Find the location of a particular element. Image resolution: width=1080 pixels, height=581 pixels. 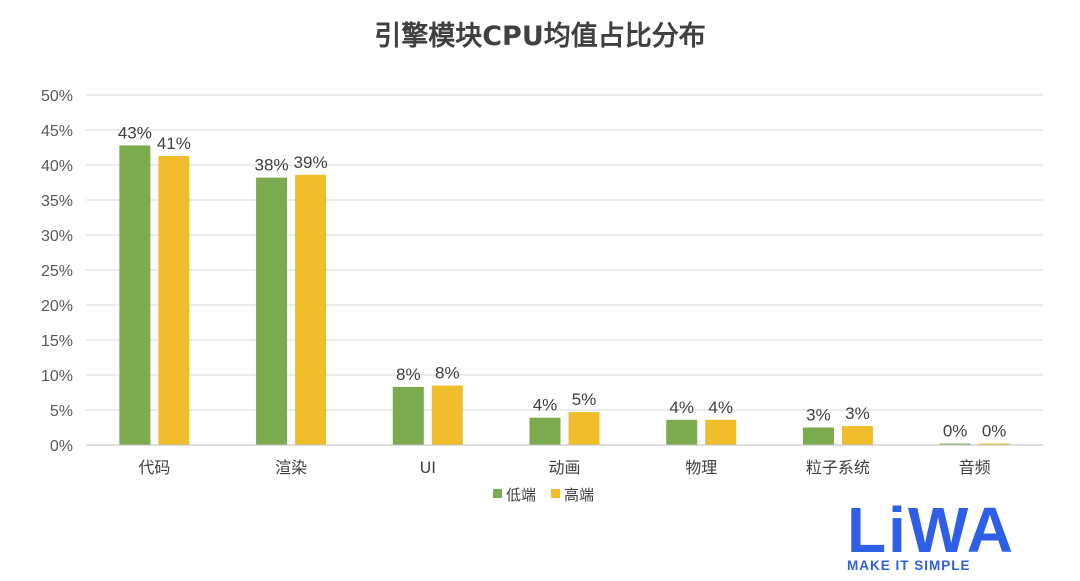

y-tick-label: 45% is located at coordinates (57, 131).